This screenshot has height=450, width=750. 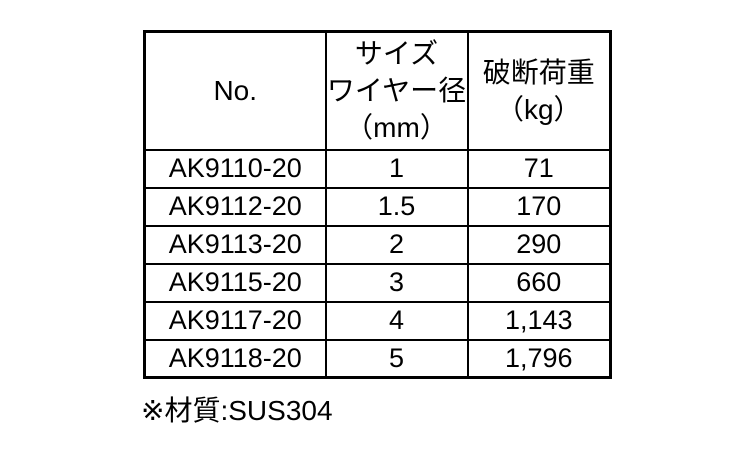 What do you see at coordinates (539, 282) in the screenshot?
I see `cell-breaking-load: 660` at bounding box center [539, 282].